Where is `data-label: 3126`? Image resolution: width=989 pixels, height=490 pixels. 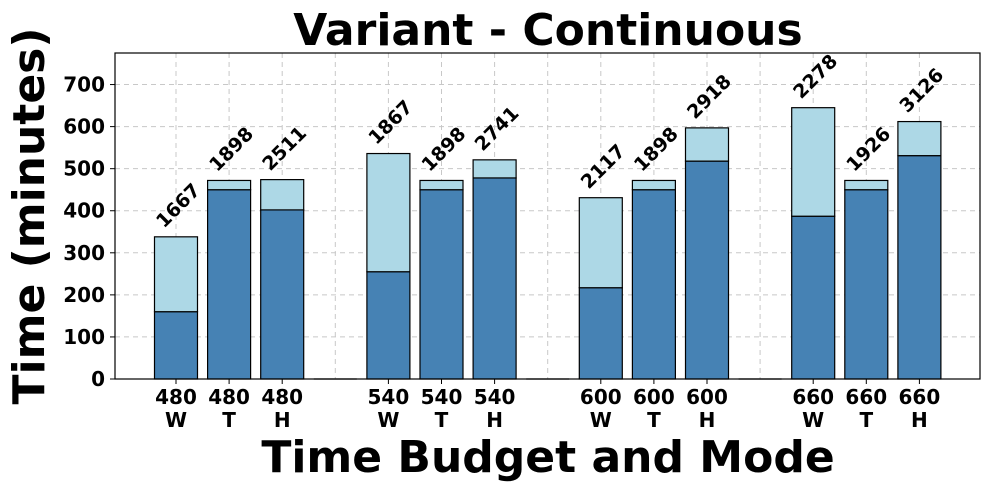 data-label: 3126 is located at coordinates (921, 90).